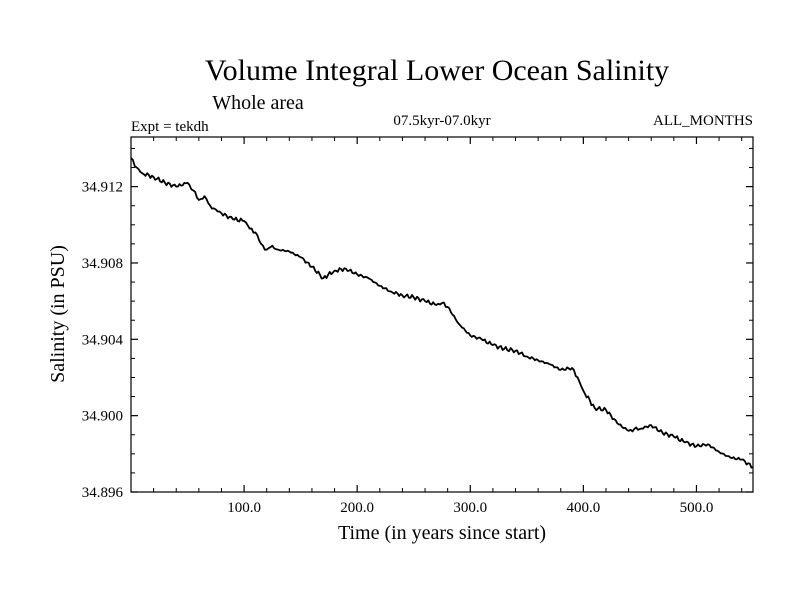 This screenshot has width=800, height=600. Describe the element at coordinates (442, 533) in the screenshot. I see `x-axis-label: Time (in years since start)` at that location.